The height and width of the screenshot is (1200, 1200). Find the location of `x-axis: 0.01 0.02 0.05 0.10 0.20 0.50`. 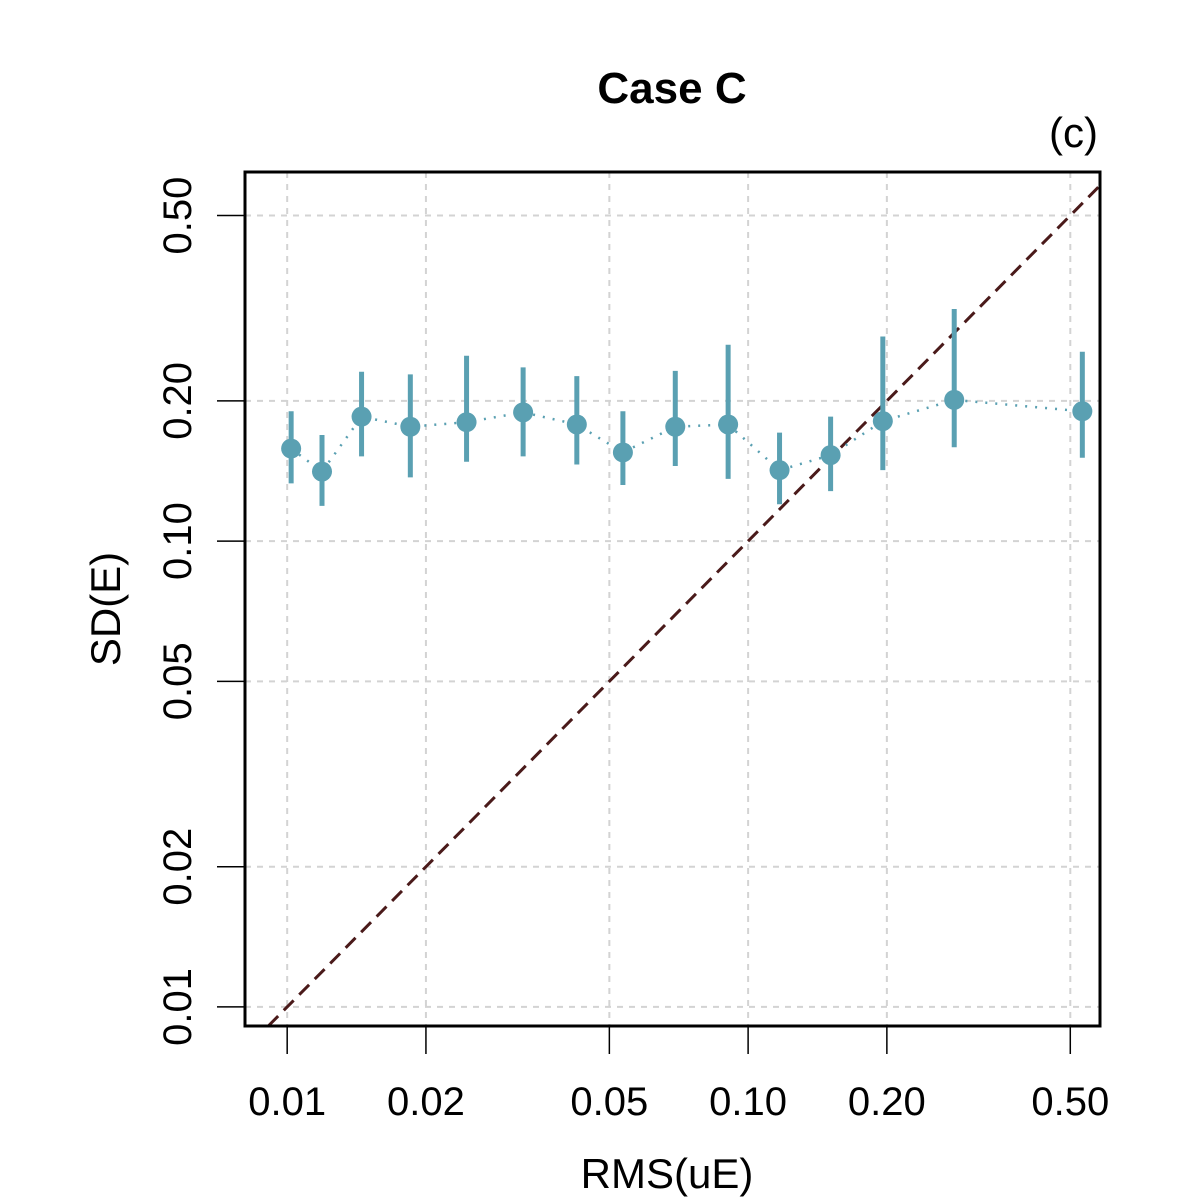

x-axis: 0.01 0.02 0.05 0.10 0.20 0.50 is located at coordinates (678, 1075).